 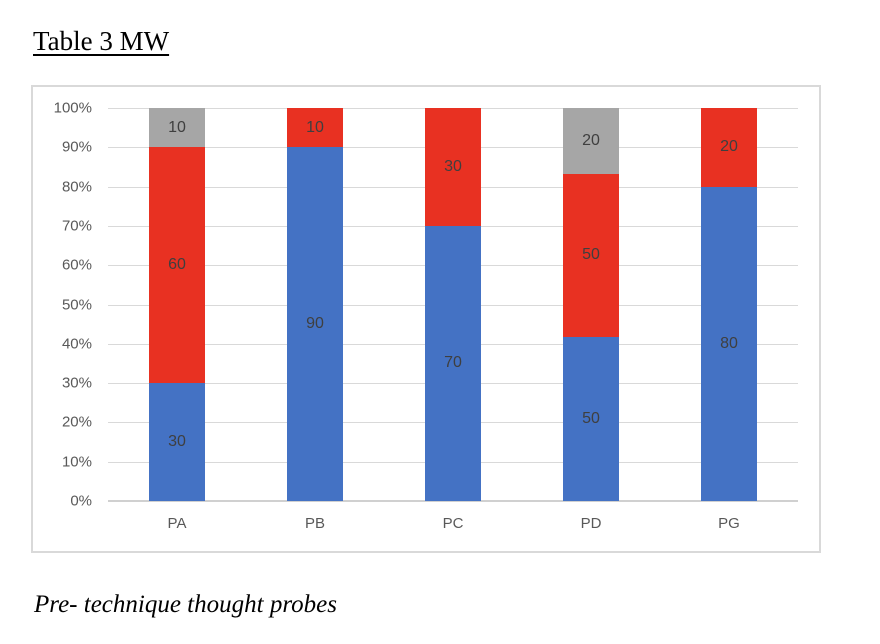 What do you see at coordinates (76, 344) in the screenshot?
I see `y-tick-label: 40%` at bounding box center [76, 344].